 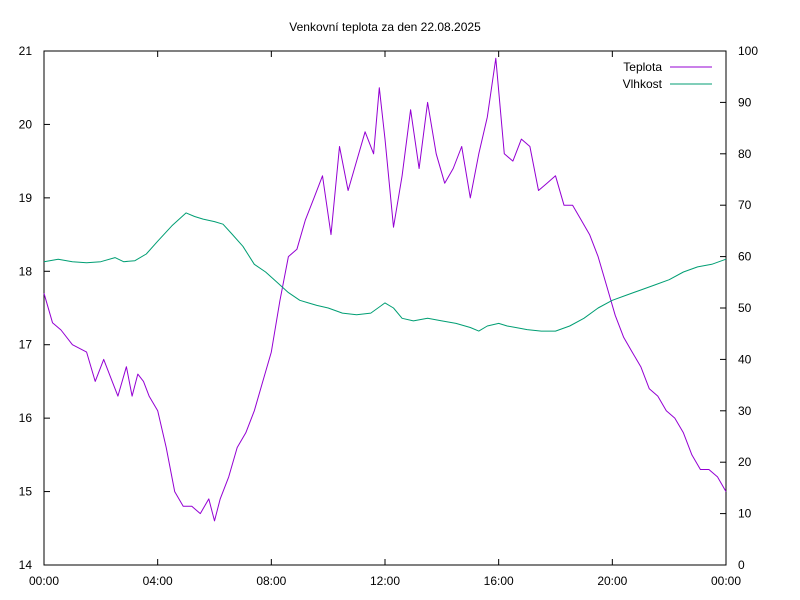 I want to click on y2-tick-label: 90, so click(x=745, y=102).